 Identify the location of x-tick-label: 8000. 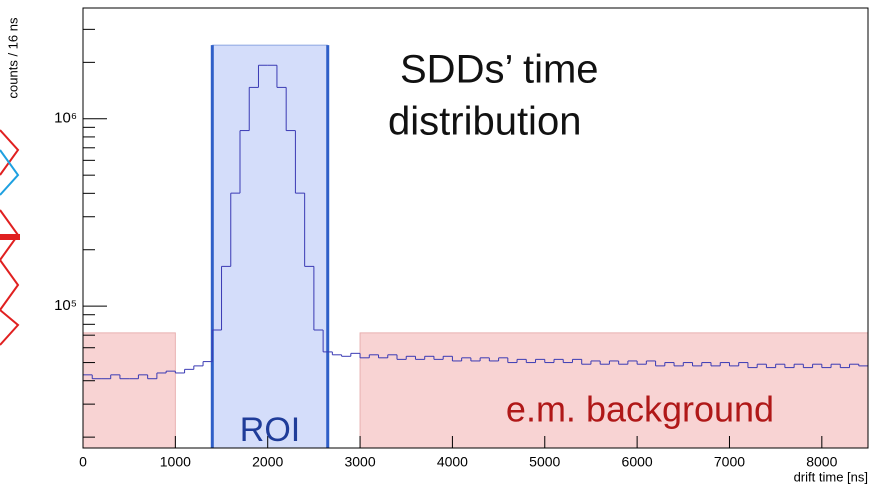
(821, 462).